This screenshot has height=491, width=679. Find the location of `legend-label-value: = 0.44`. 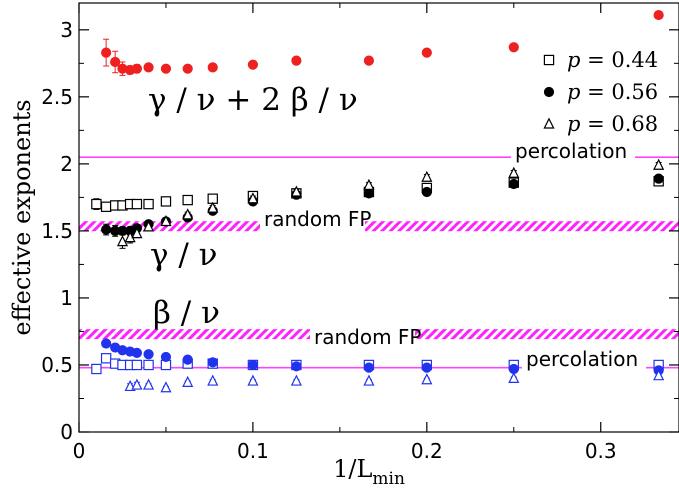

legend-label-value: = 0.44 is located at coordinates (619, 60).